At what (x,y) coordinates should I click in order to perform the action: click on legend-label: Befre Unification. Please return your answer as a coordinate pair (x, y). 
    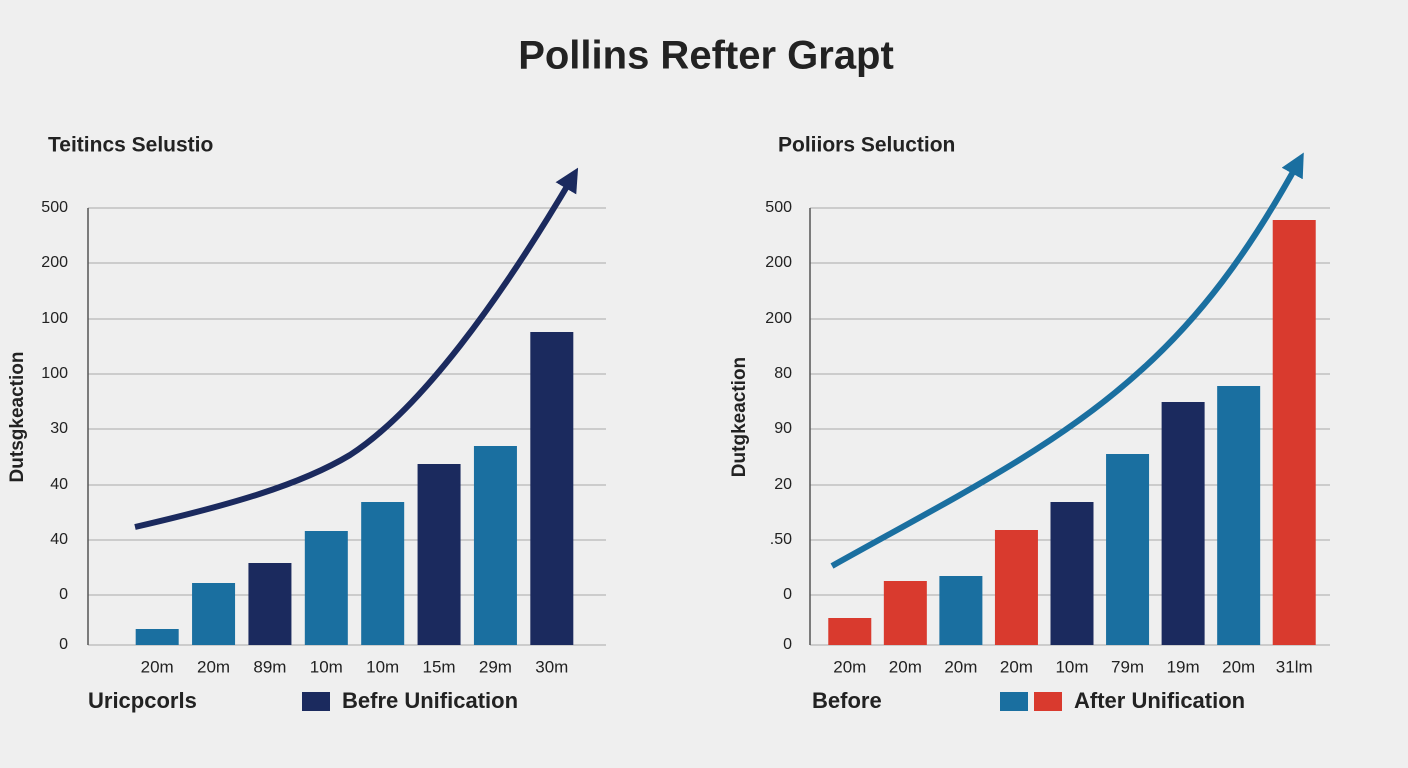
    Looking at the image, I should click on (430, 700).